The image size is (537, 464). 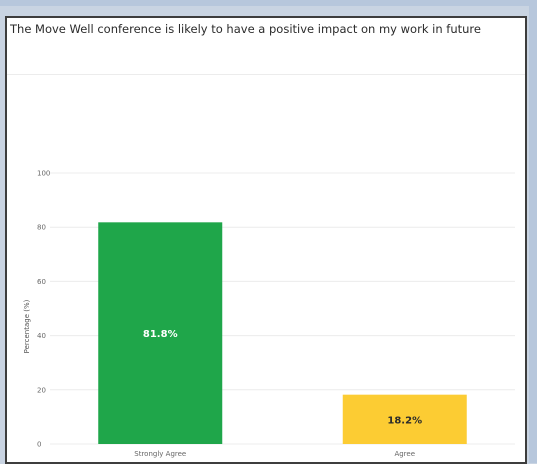 I want to click on data-label: 81.8%, so click(x=160, y=334).